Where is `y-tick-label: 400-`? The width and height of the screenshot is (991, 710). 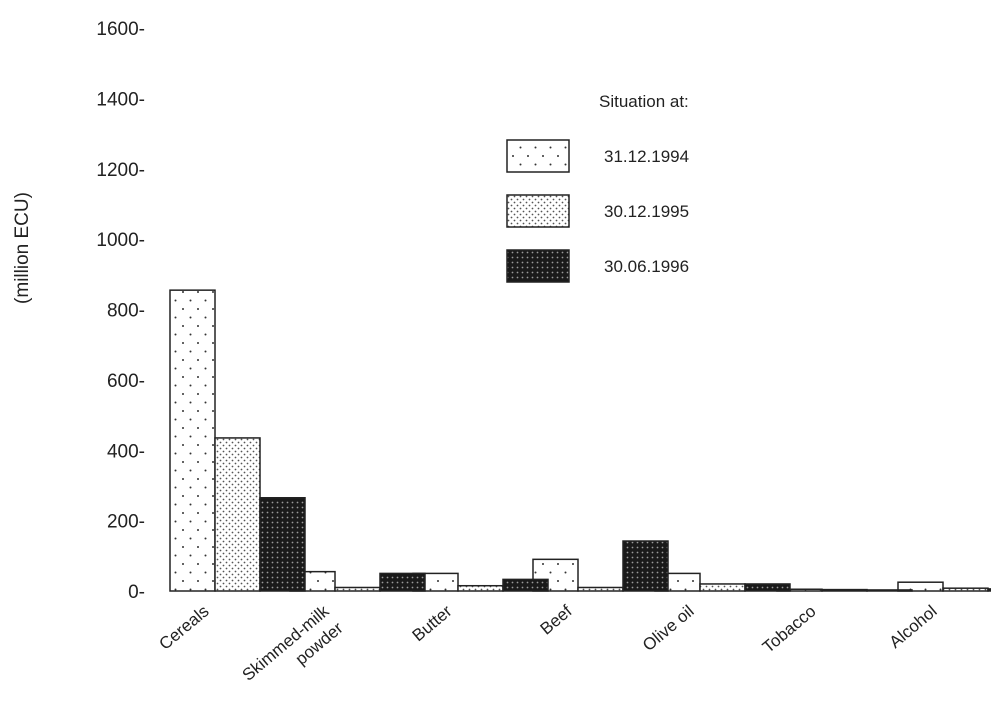 y-tick-label: 400- is located at coordinates (126, 451).